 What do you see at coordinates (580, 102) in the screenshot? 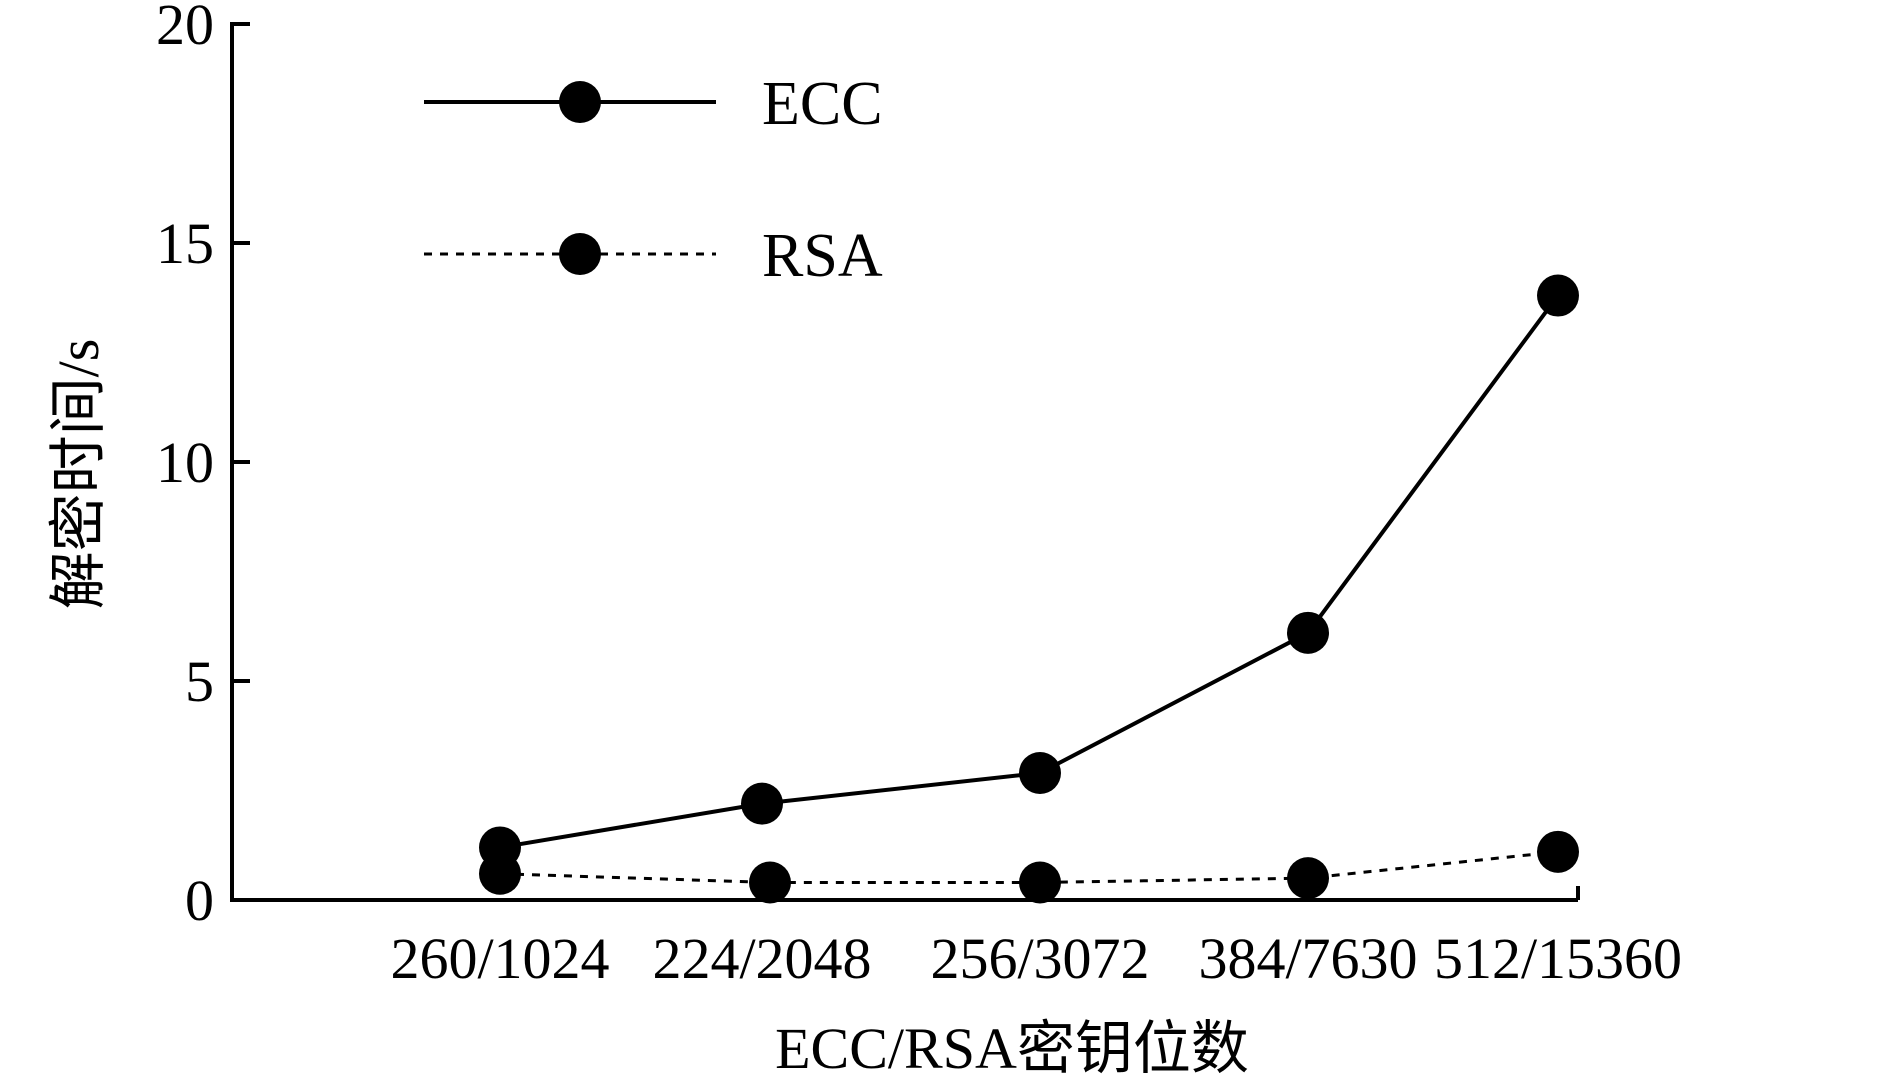
I see `legend-marker-ecc` at bounding box center [580, 102].